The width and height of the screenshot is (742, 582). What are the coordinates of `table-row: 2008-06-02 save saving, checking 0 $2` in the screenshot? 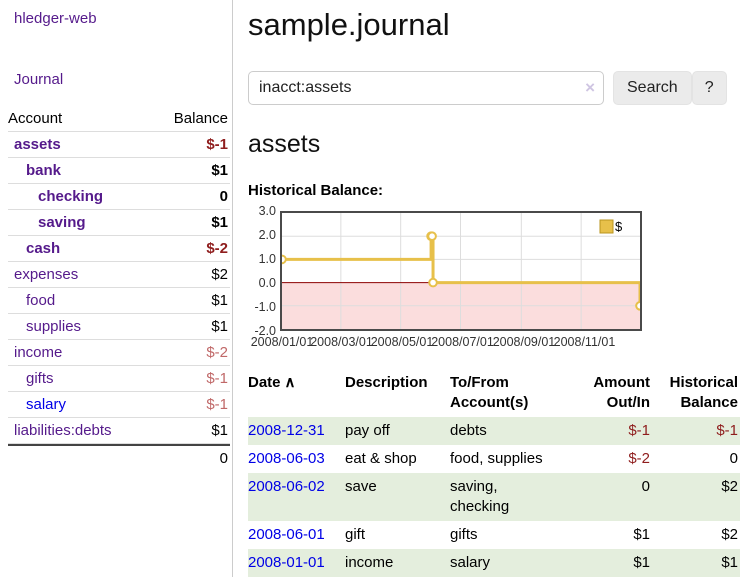 It's located at (494, 497).